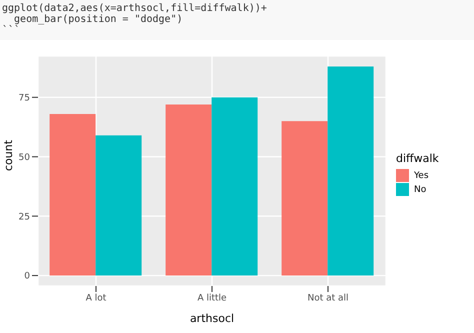  What do you see at coordinates (212, 318) in the screenshot?
I see `x-axis-title: arthsocl` at bounding box center [212, 318].